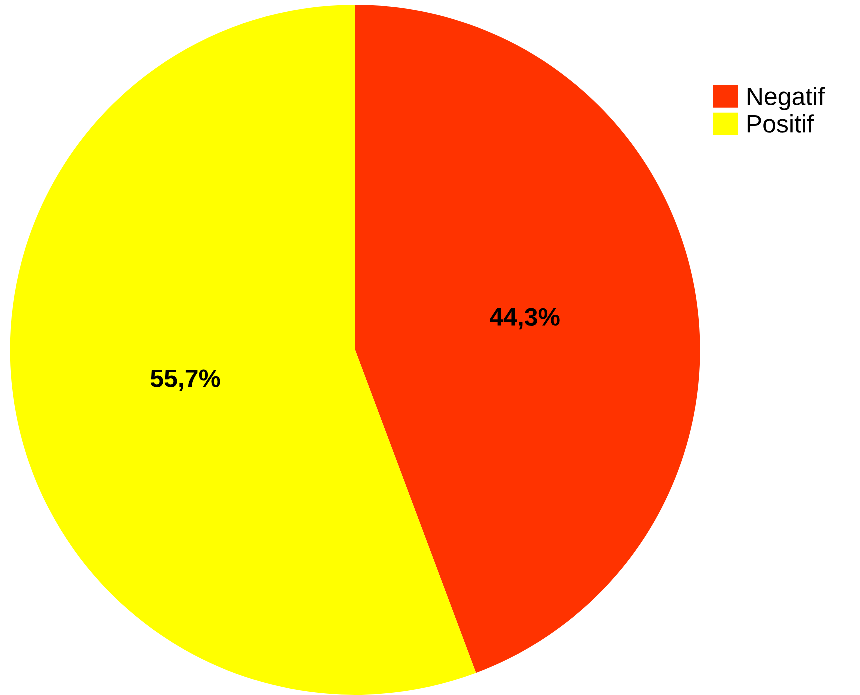  What do you see at coordinates (787, 98) in the screenshot?
I see `legend-label: Negatif` at bounding box center [787, 98].